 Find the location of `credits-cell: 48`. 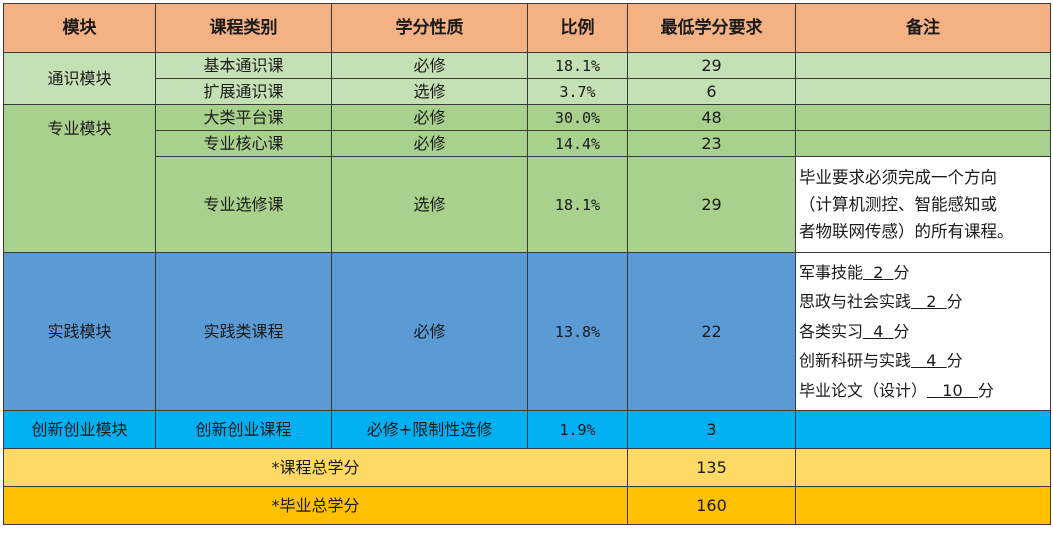

credits-cell: 48 is located at coordinates (711, 117).